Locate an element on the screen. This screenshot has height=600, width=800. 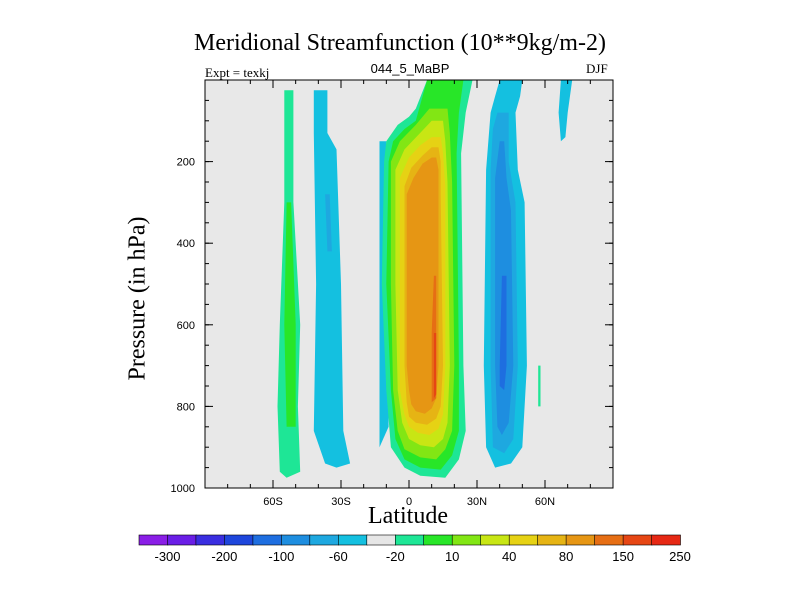
chart-title: Meridional Streamfunction (10**9kg/m-2) is located at coordinates (400, 43).